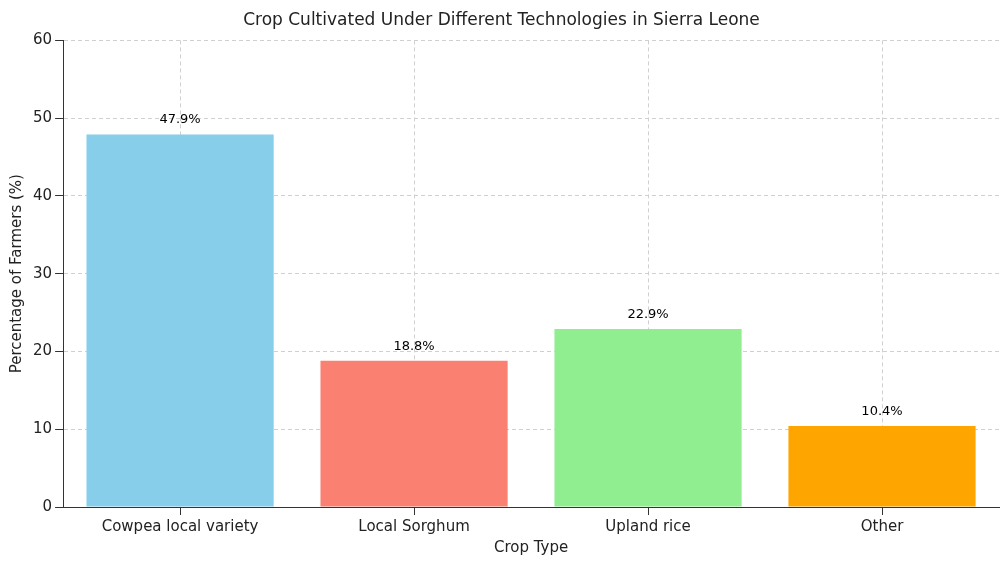 The width and height of the screenshot is (1001, 561). Describe the element at coordinates (42, 117) in the screenshot. I see `y-tick-label: 50` at that location.